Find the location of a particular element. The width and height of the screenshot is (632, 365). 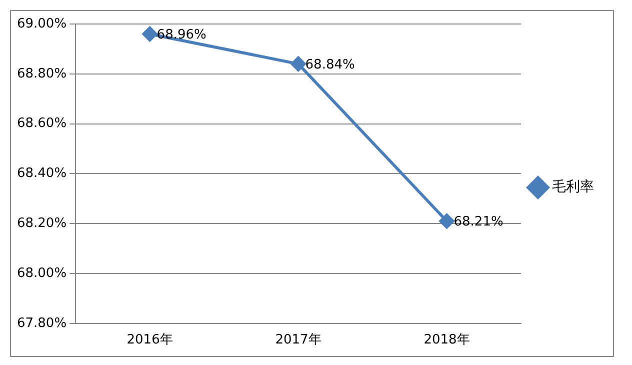

x-tick-label: 2017年 is located at coordinates (298, 340).